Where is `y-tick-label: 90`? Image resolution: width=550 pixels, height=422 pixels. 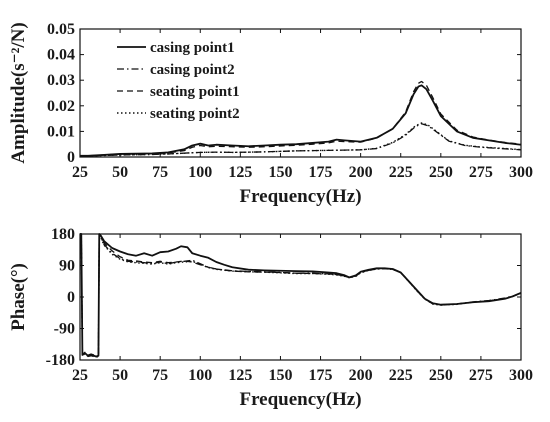
y-tick-label: 90 is located at coordinates (67, 266).